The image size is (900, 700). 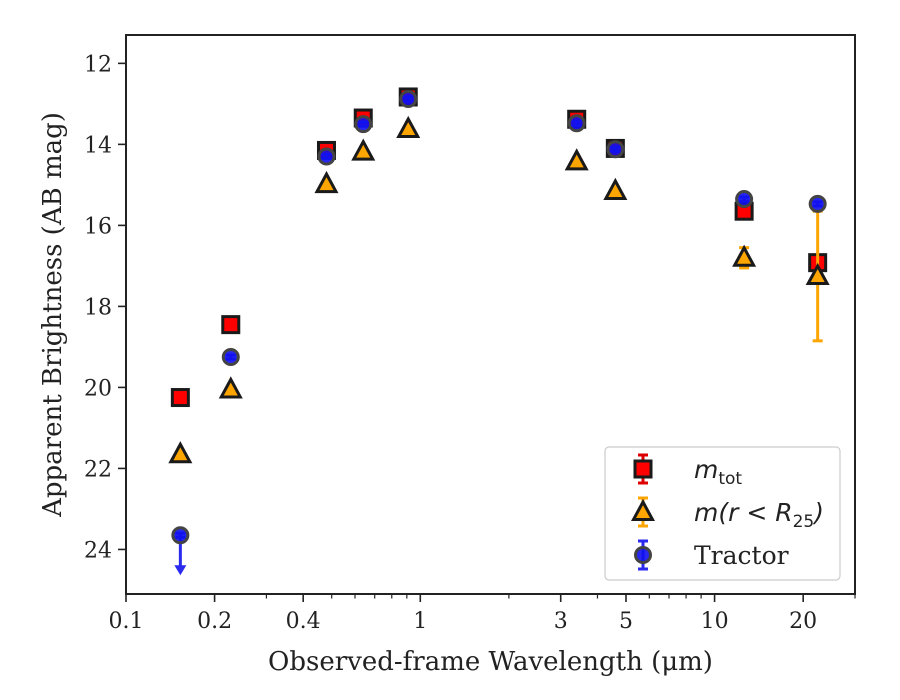 I want to click on legend-label-2: Tractor, so click(x=741, y=555).